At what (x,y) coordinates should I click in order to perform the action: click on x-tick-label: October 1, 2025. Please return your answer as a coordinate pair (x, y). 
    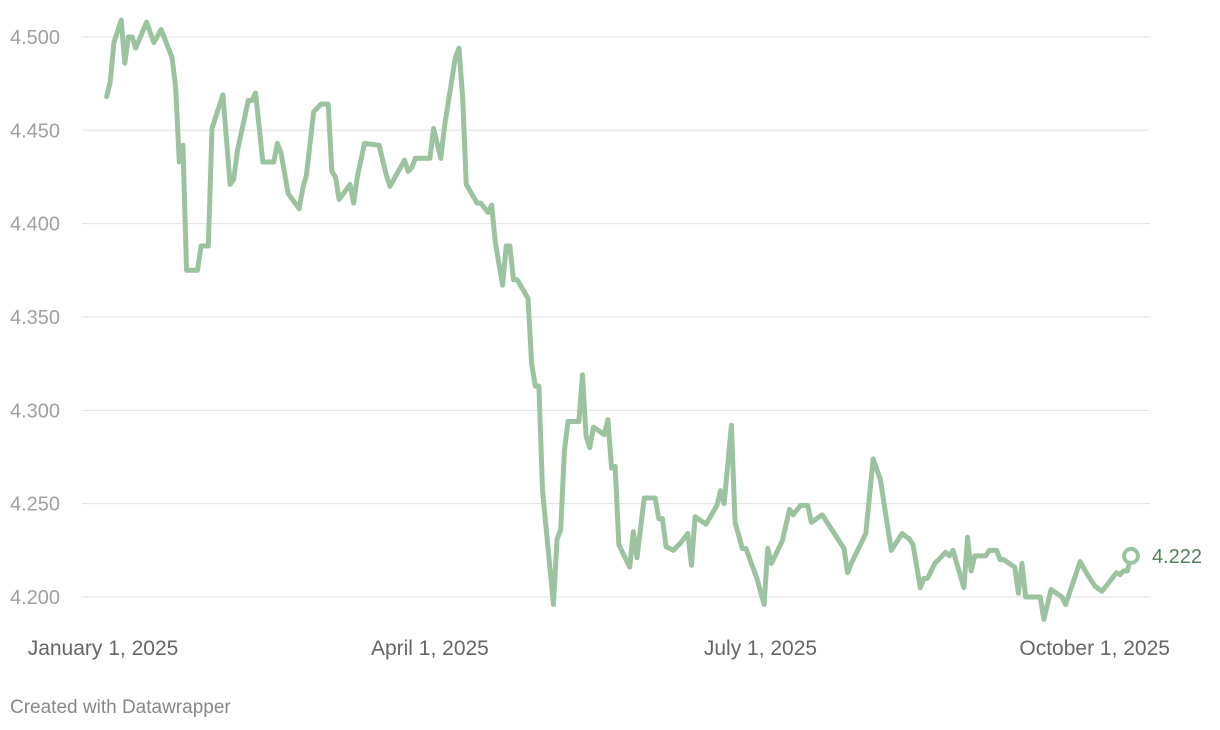
    Looking at the image, I should click on (1094, 648).